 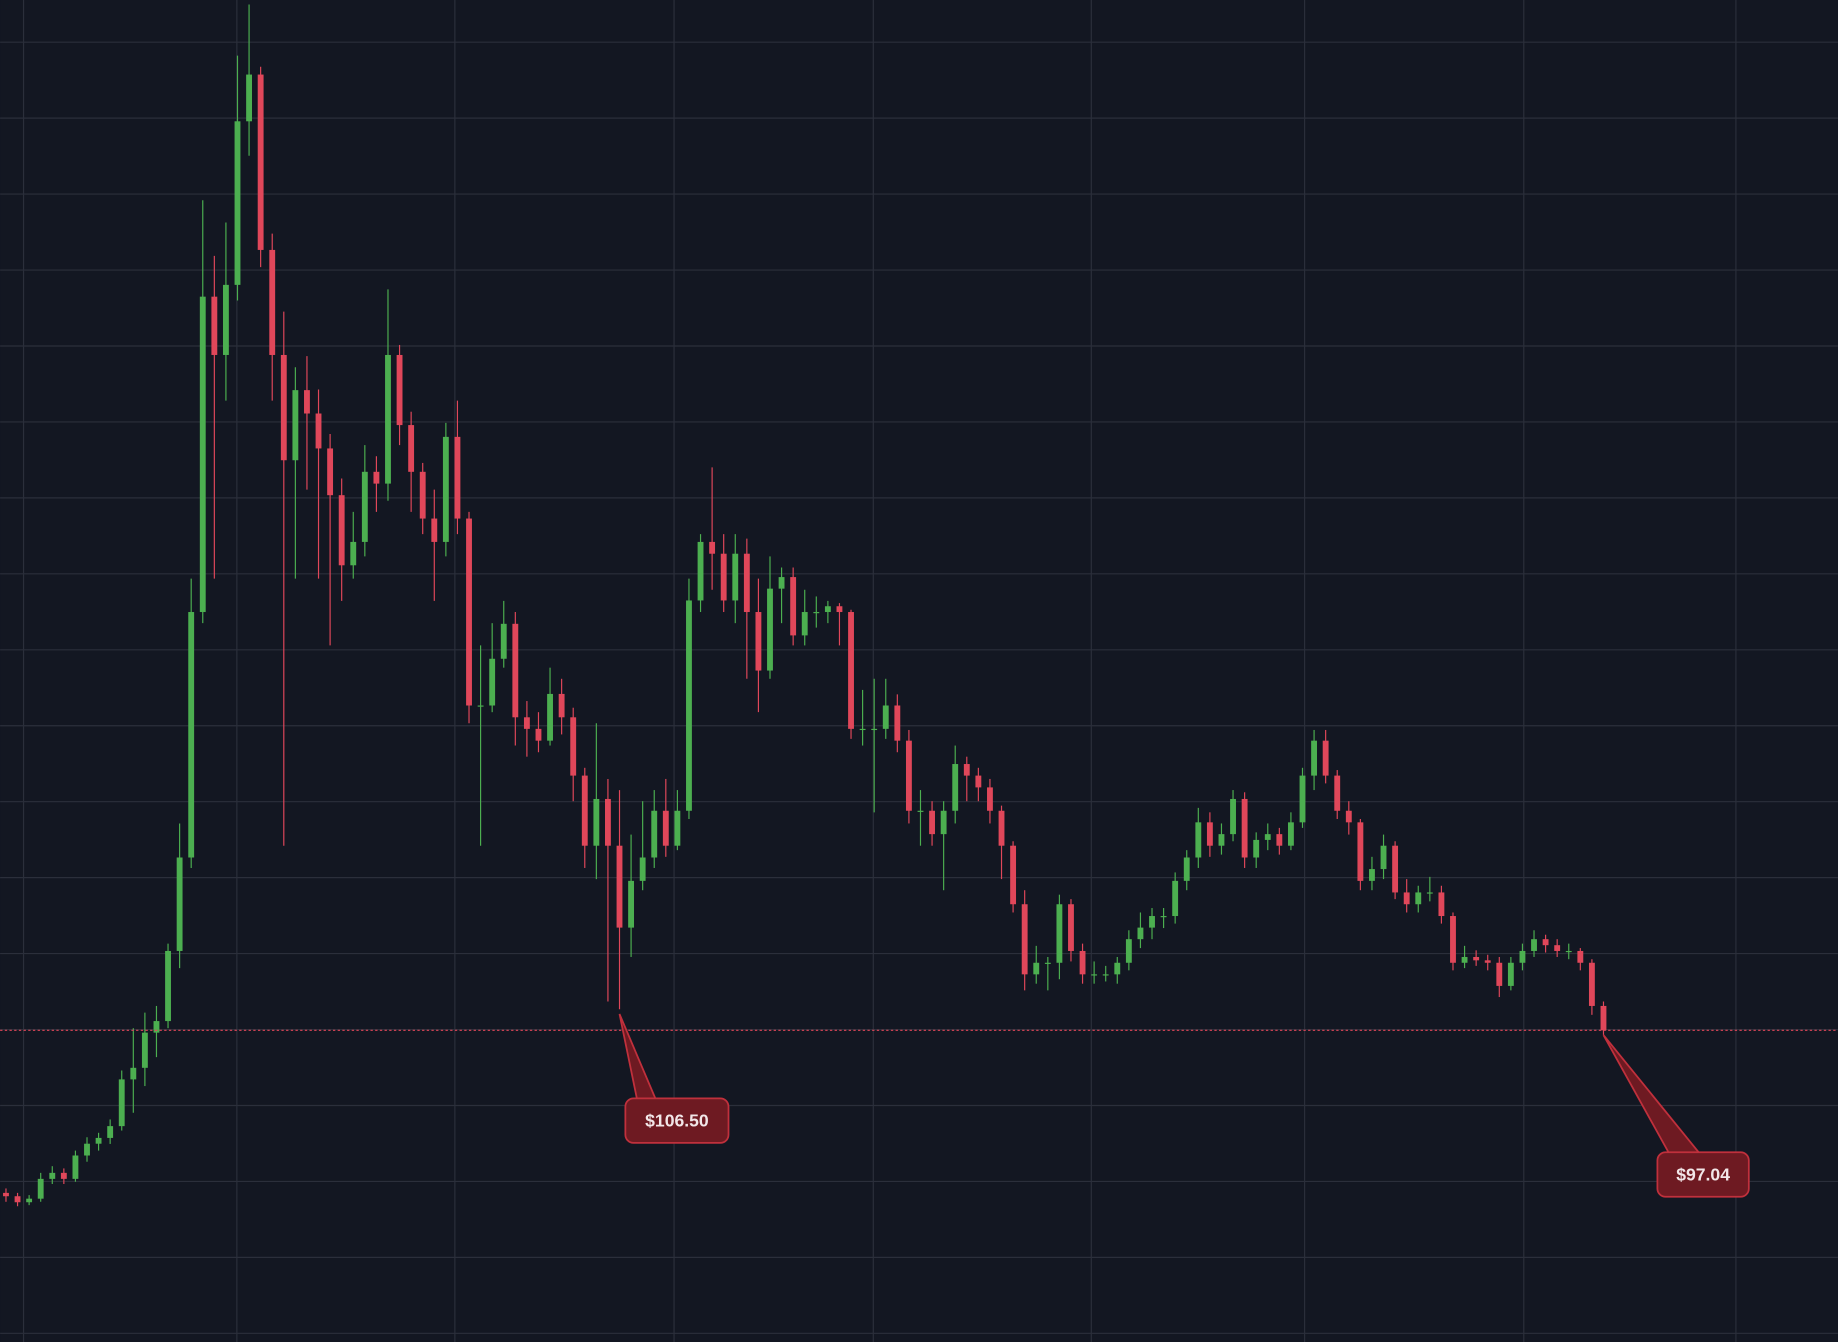 What do you see at coordinates (919, 1105) in the screenshot?
I see `annotations: $106.50 $97.04` at bounding box center [919, 1105].